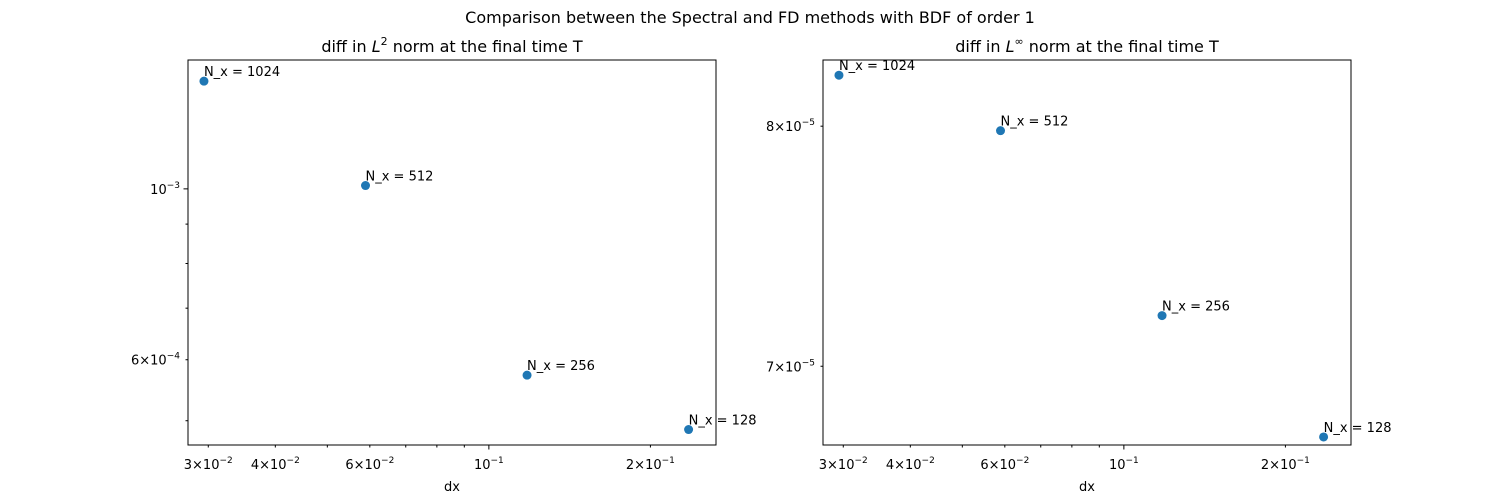 The height and width of the screenshot is (504, 1500). What do you see at coordinates (1087, 45) in the screenshot?
I see `subplot-title: diff in L∞ norm at the final time T` at bounding box center [1087, 45].